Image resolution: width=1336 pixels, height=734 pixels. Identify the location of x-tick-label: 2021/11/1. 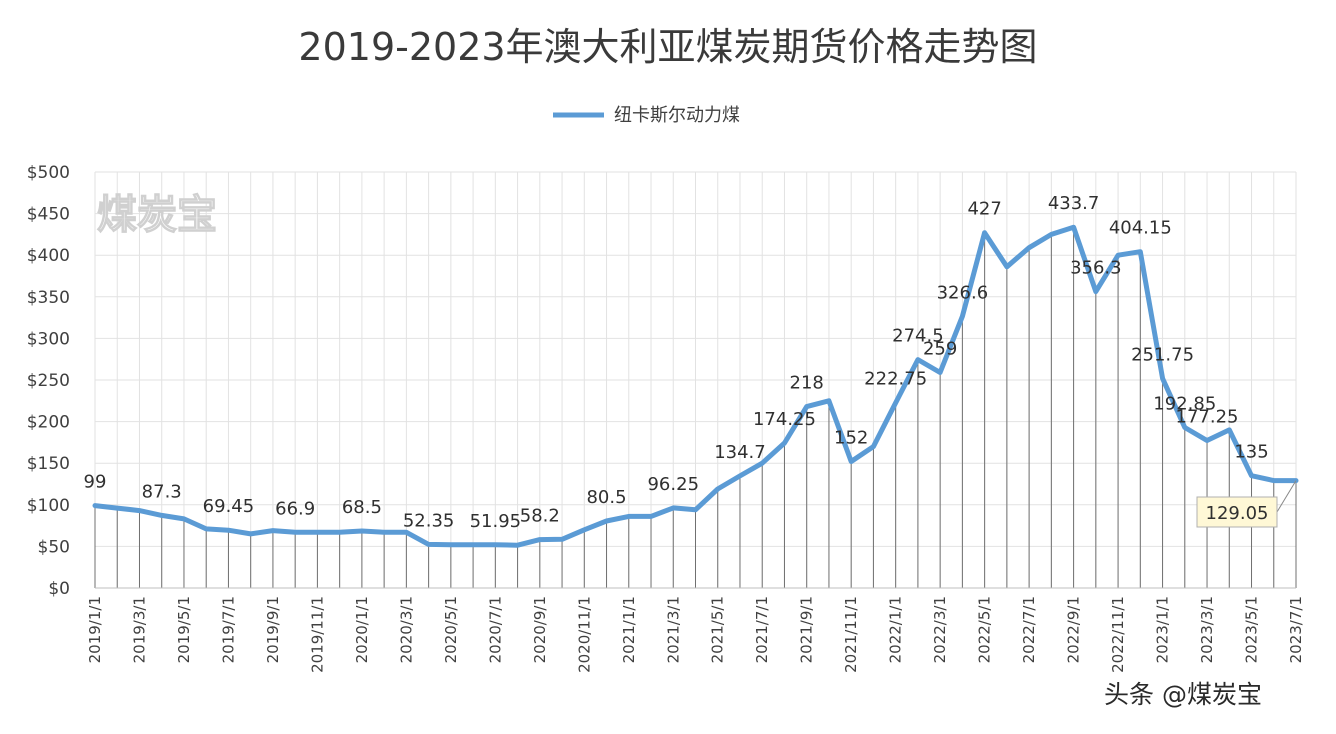
(851, 634).